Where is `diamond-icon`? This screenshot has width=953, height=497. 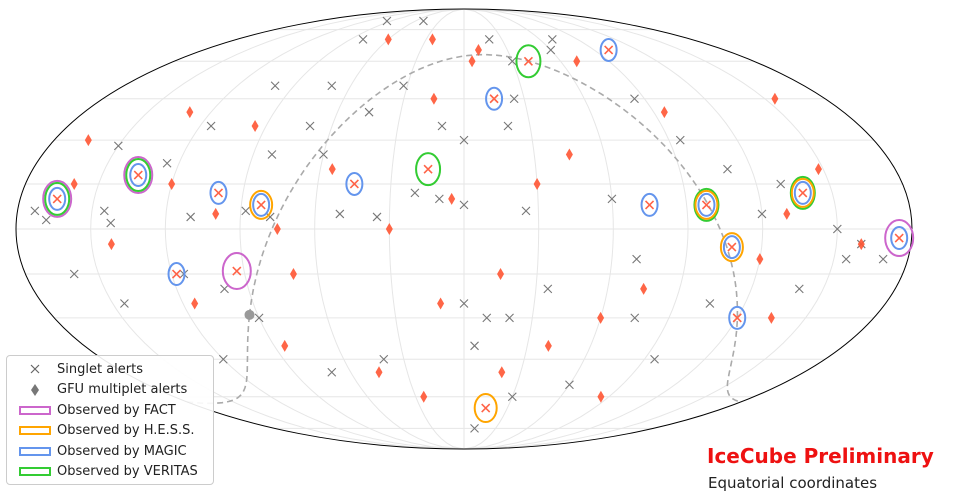
diamond-icon is located at coordinates (35, 390).